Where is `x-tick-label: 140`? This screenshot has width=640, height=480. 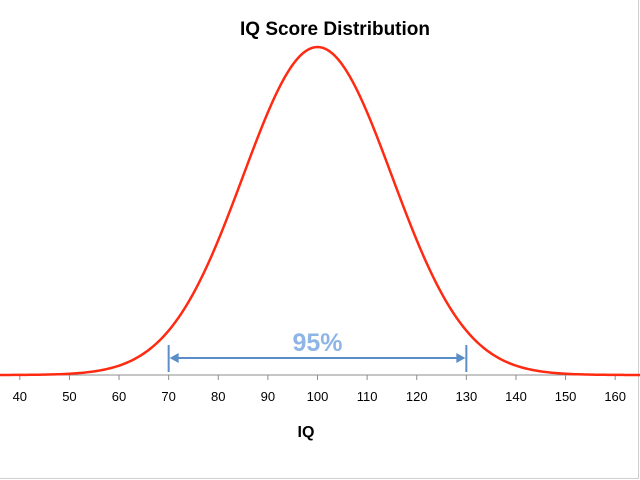 x-tick-label: 140 is located at coordinates (516, 396).